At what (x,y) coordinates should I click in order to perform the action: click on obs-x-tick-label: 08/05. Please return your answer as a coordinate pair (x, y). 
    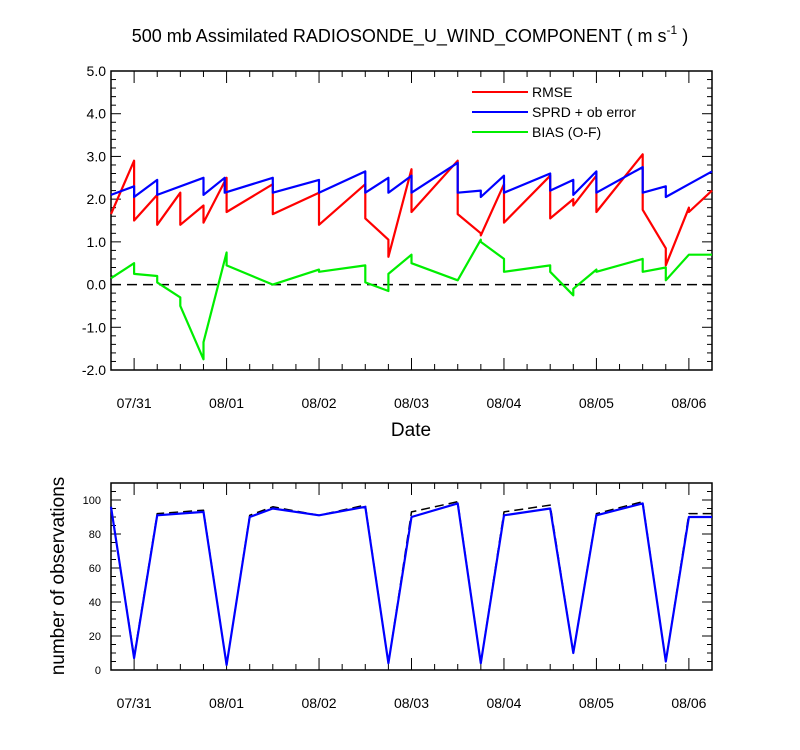
    Looking at the image, I should click on (596, 703).